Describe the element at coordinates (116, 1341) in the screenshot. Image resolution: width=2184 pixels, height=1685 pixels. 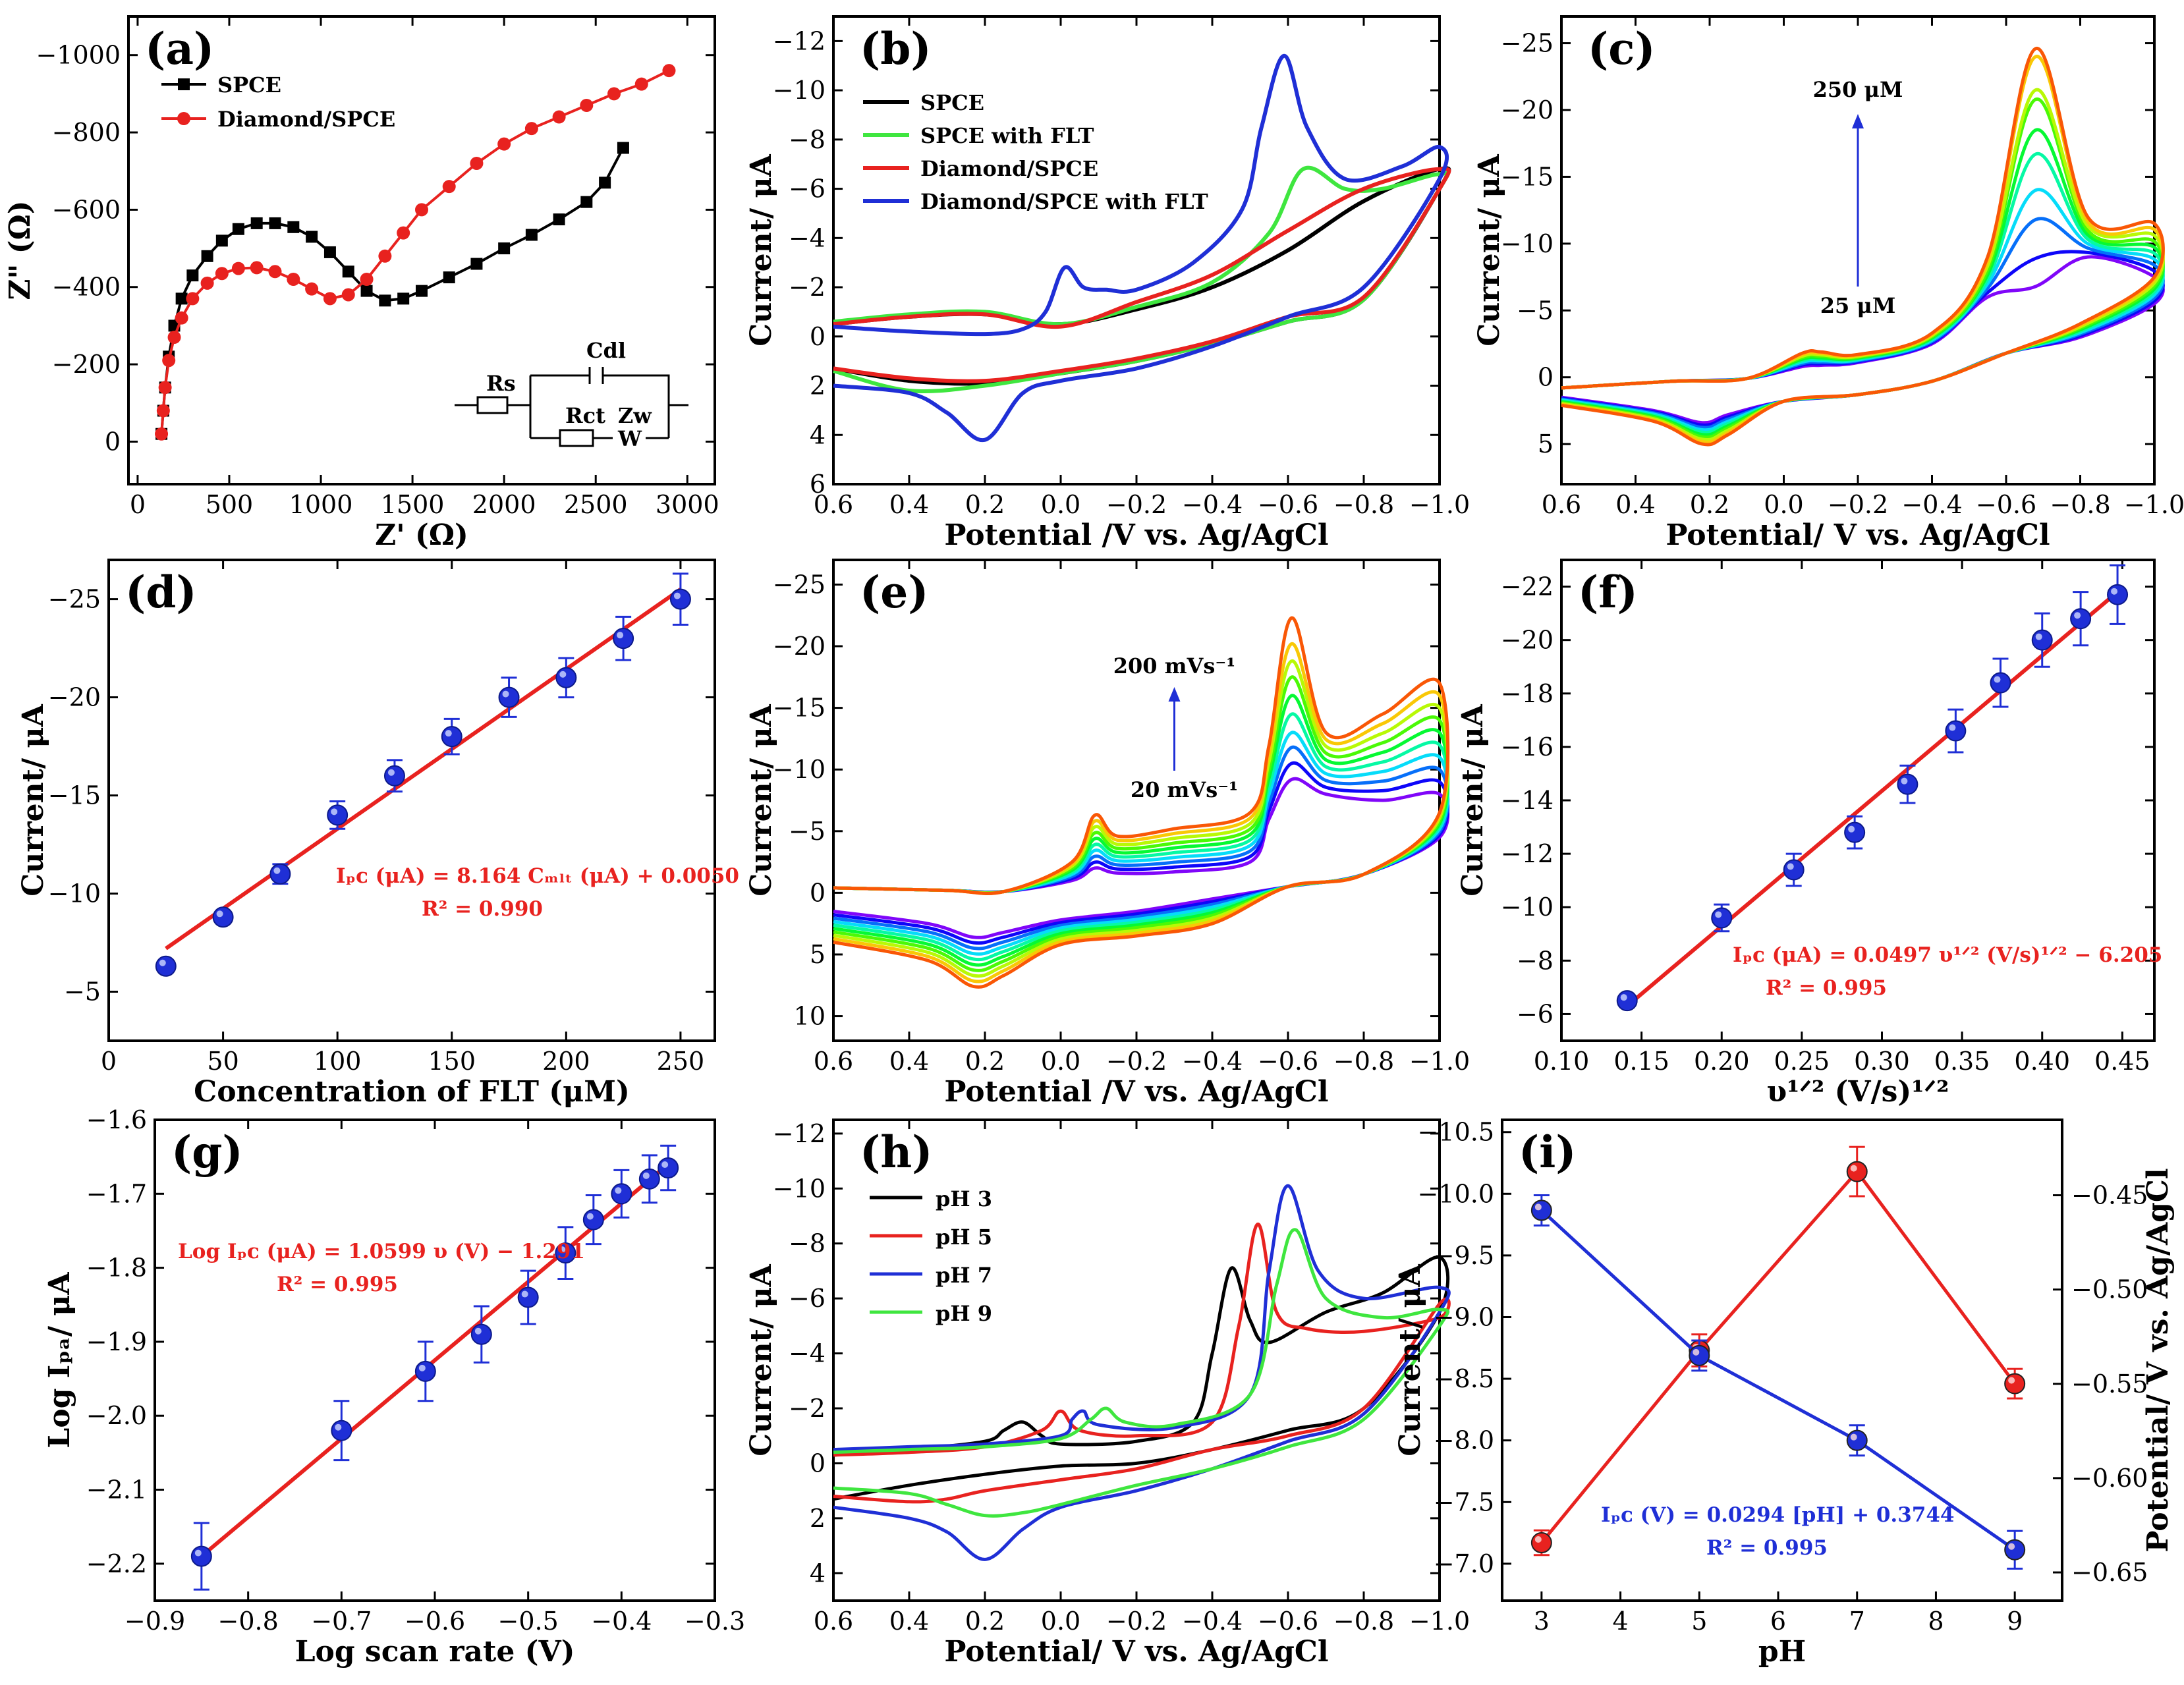
I see `y-tick-label: −1.9` at that location.